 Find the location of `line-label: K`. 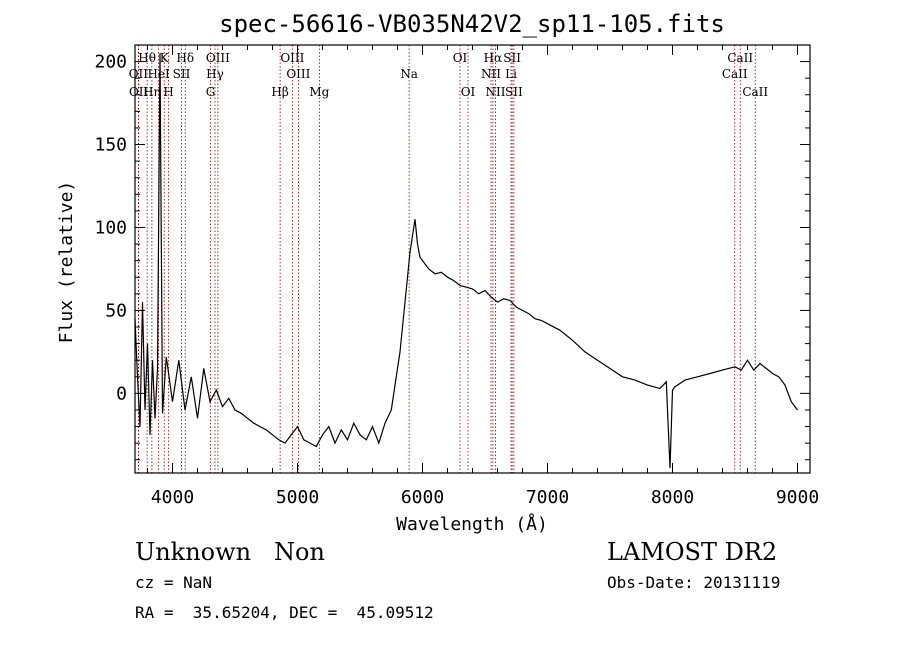

line-label: K is located at coordinates (165, 58).